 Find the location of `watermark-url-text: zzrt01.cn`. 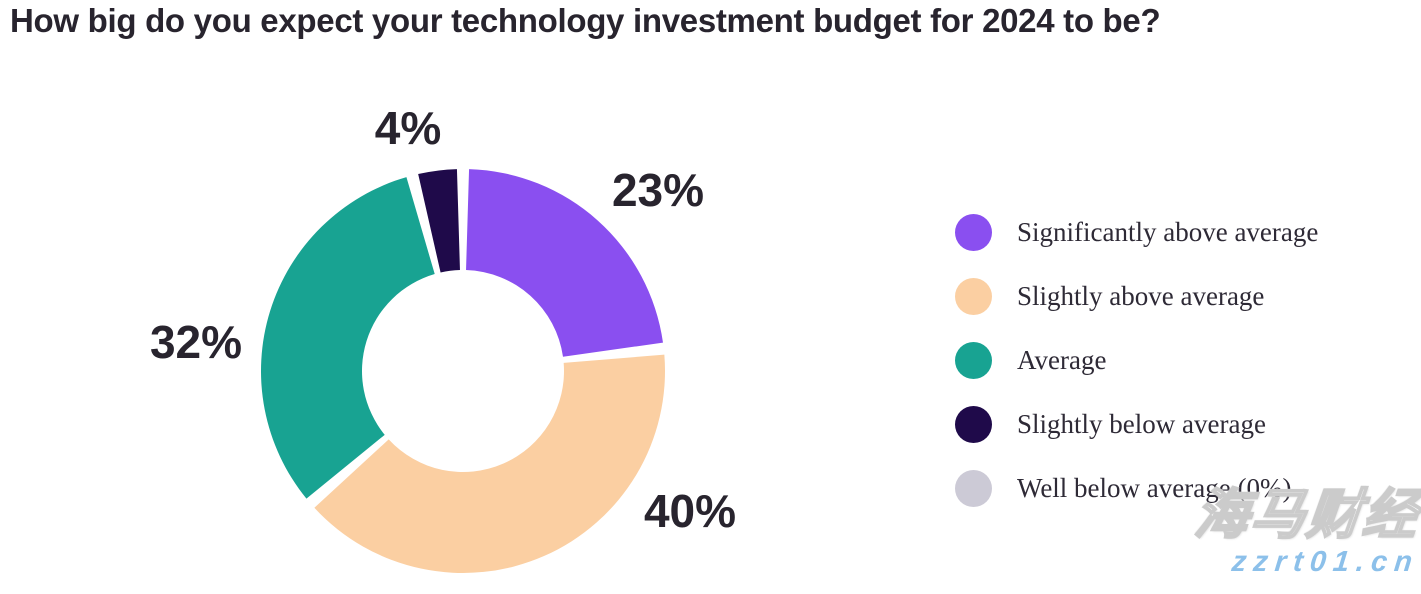

watermark-url-text: zzrt01.cn is located at coordinates (1325, 562).